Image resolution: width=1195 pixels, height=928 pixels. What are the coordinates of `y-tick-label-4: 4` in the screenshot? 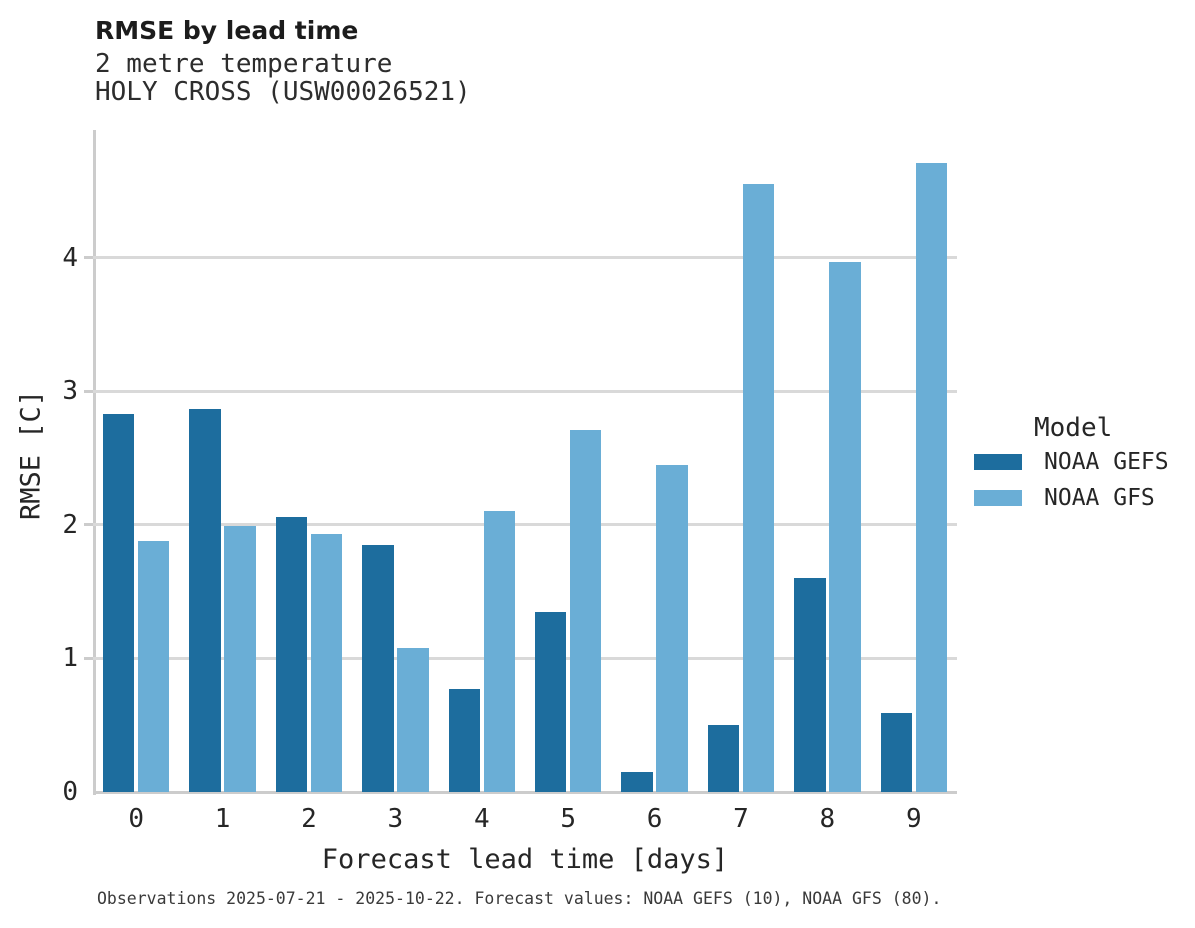 It's located at (70, 257).